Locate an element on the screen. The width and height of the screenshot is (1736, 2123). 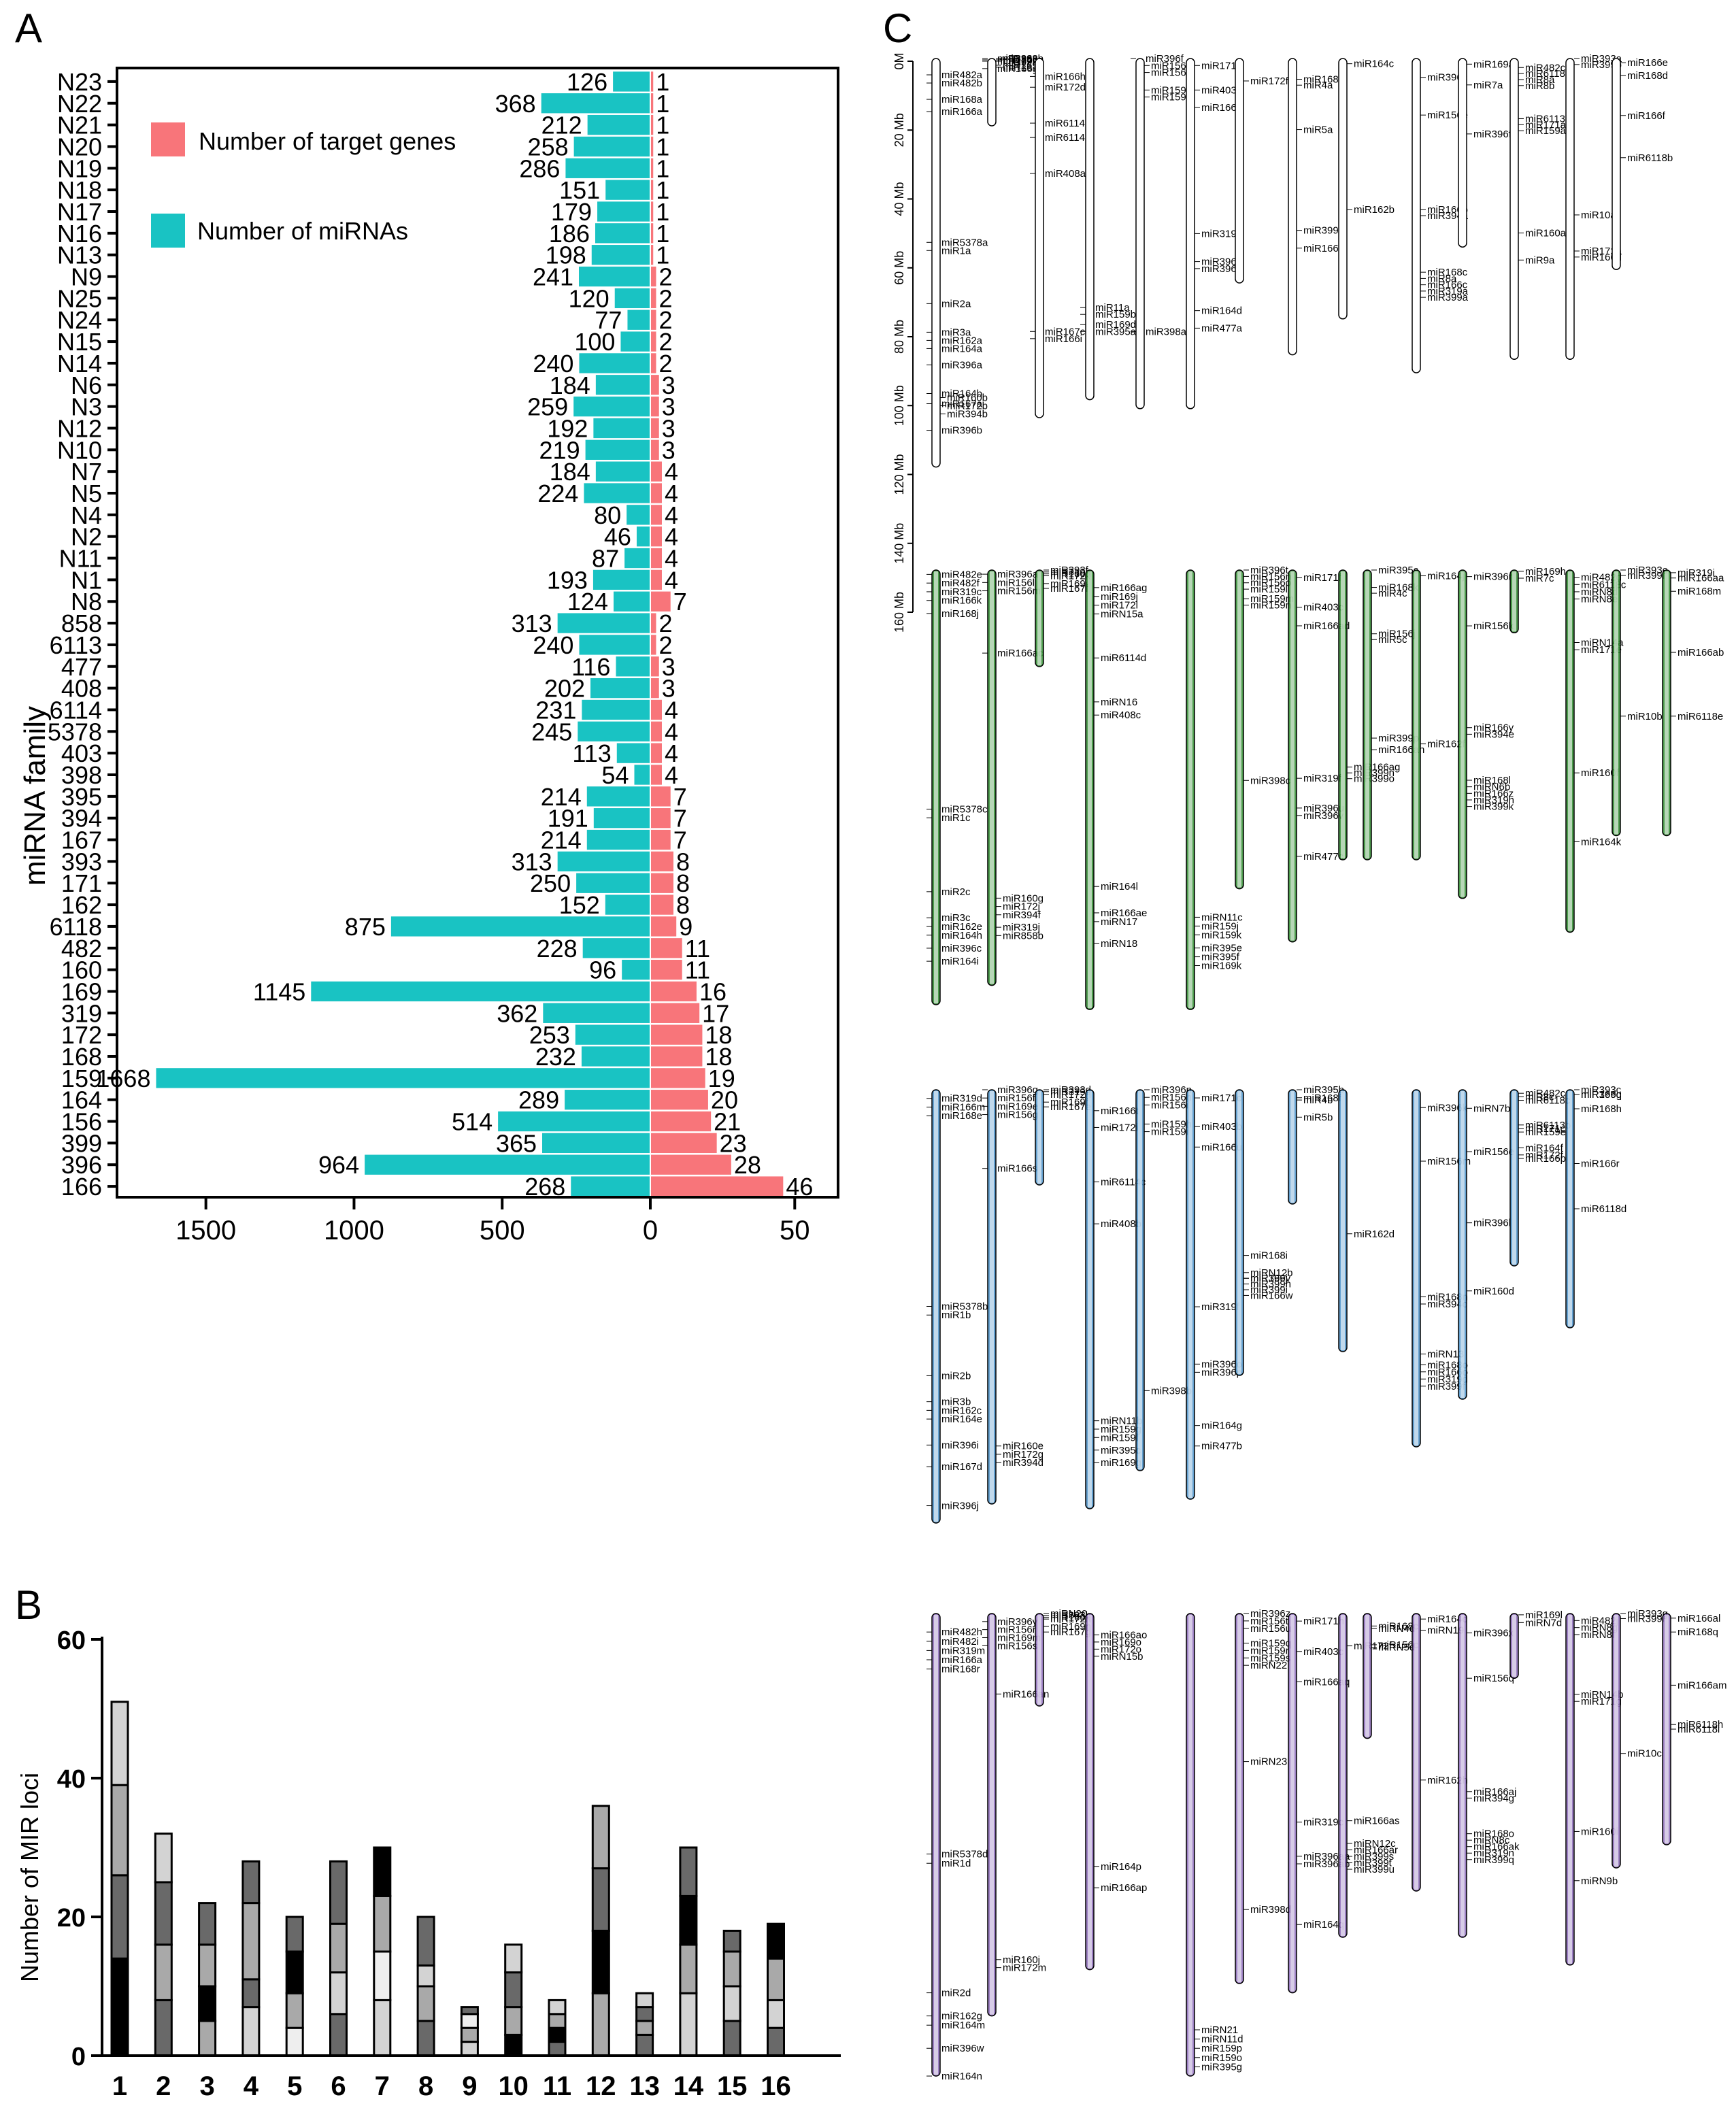
mir-locus-label: miR166ar is located at coordinates (1376, 1850).